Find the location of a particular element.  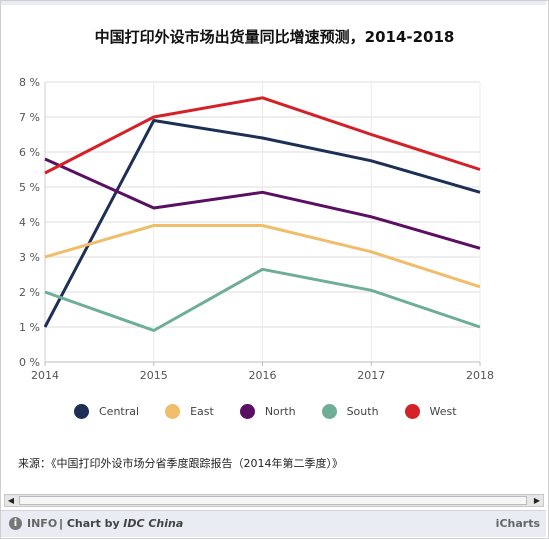

legend-label: South is located at coordinates (362, 411).